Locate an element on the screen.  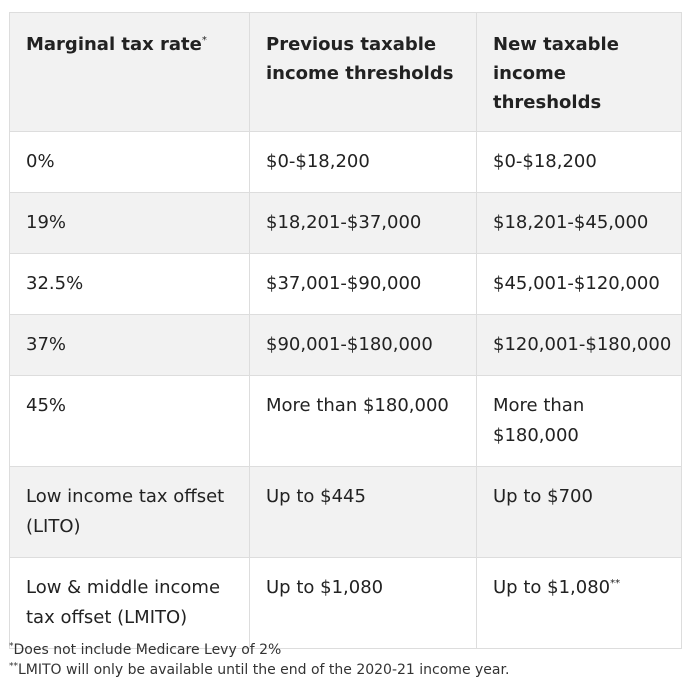
table-row: 37% $90,001-$180,000 $120,001-$180,000 is located at coordinates (345, 345).